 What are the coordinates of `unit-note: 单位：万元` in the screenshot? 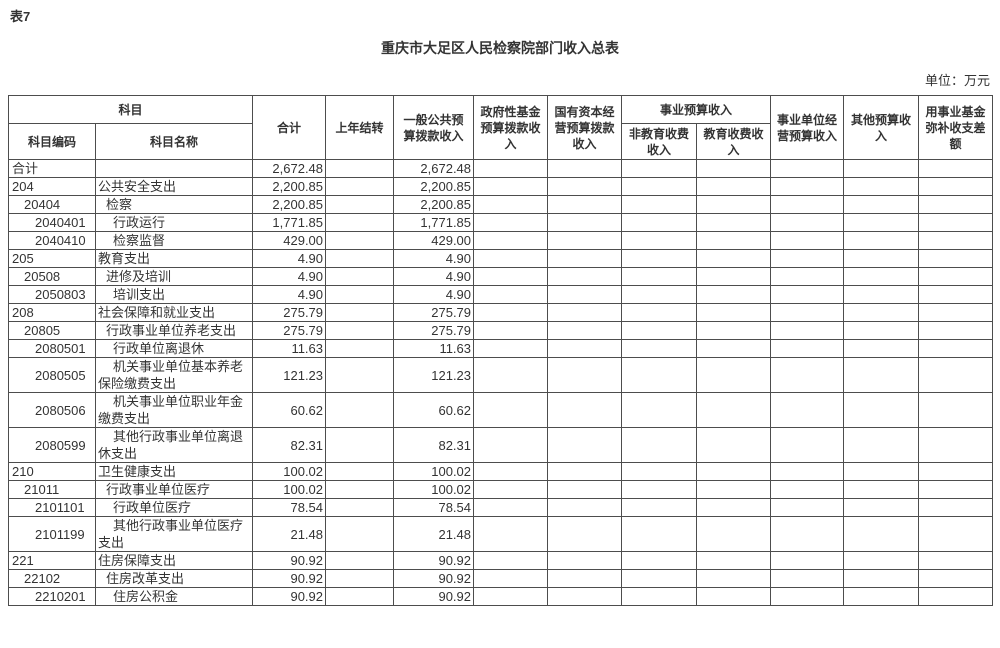 It's located at (957, 80).